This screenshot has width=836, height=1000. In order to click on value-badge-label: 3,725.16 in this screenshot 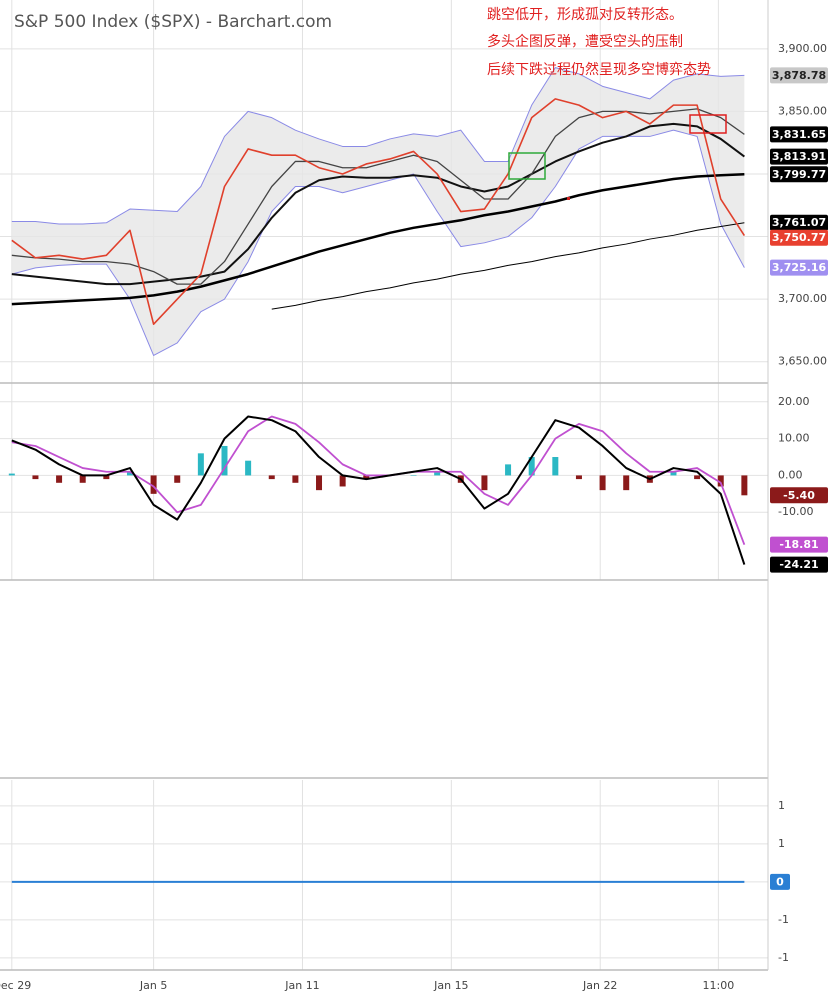, I will do `click(799, 267)`.